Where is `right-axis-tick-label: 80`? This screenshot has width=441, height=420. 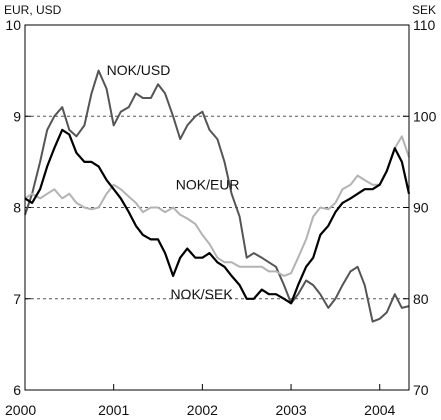 right-axis-tick-label: 80 is located at coordinates (421, 299).